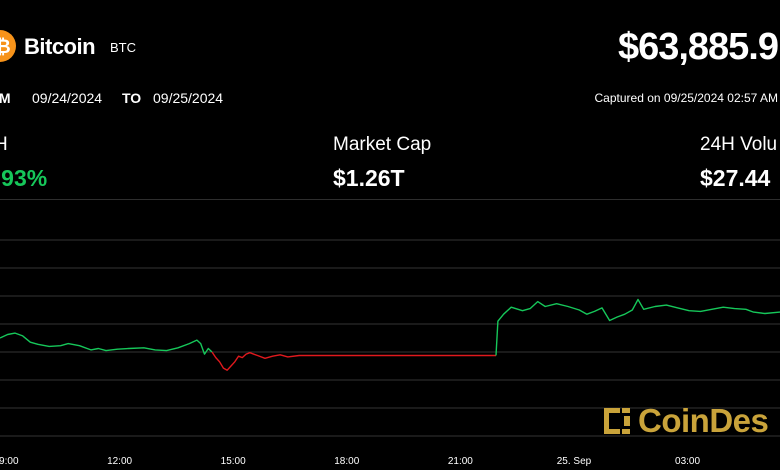 This screenshot has width=780, height=470. I want to click on stat-24h-volume-value: $27.44, so click(735, 178).